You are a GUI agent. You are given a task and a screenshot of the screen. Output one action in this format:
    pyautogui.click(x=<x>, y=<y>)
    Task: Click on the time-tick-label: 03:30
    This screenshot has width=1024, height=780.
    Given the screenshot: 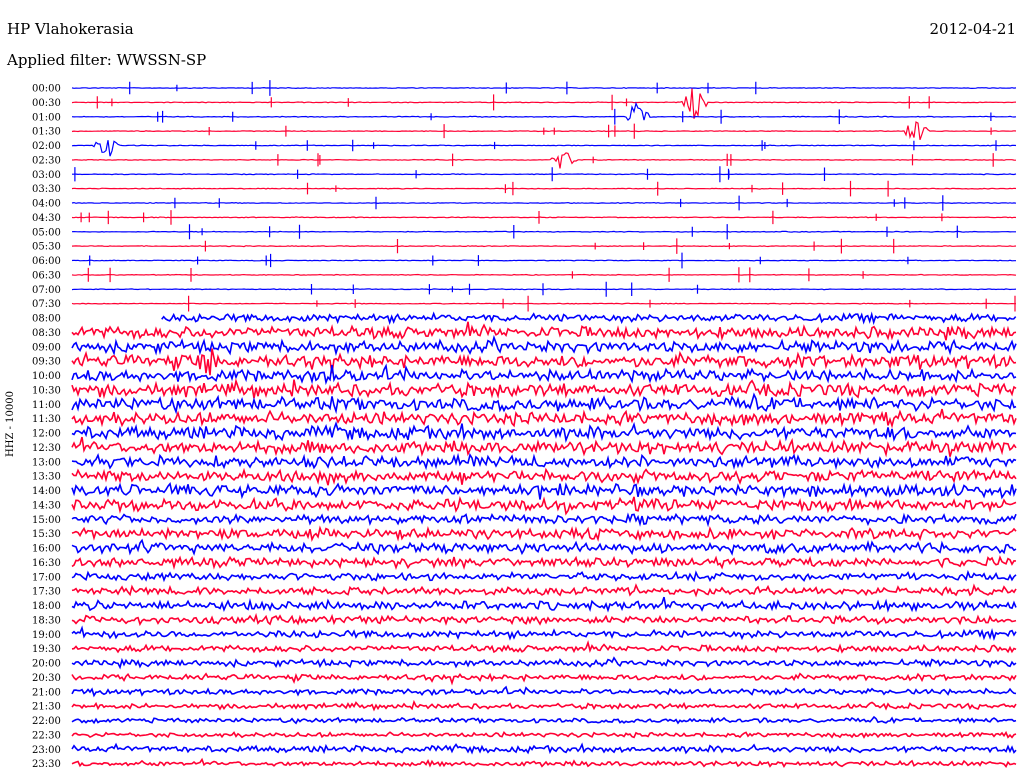 What is the action you would take?
    pyautogui.click(x=46, y=189)
    